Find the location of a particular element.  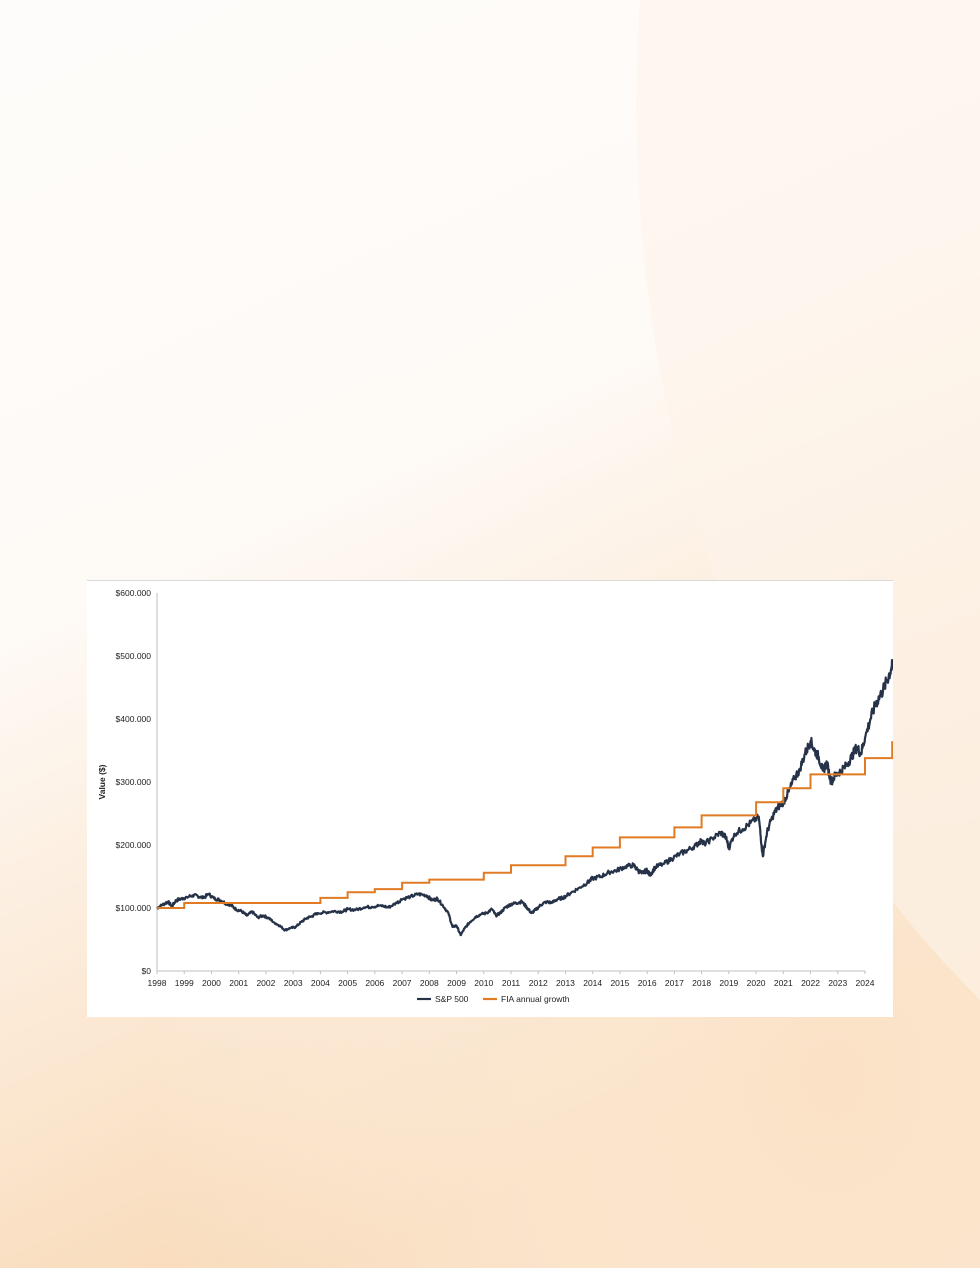

x-tick-label: 2002 is located at coordinates (265, 983).